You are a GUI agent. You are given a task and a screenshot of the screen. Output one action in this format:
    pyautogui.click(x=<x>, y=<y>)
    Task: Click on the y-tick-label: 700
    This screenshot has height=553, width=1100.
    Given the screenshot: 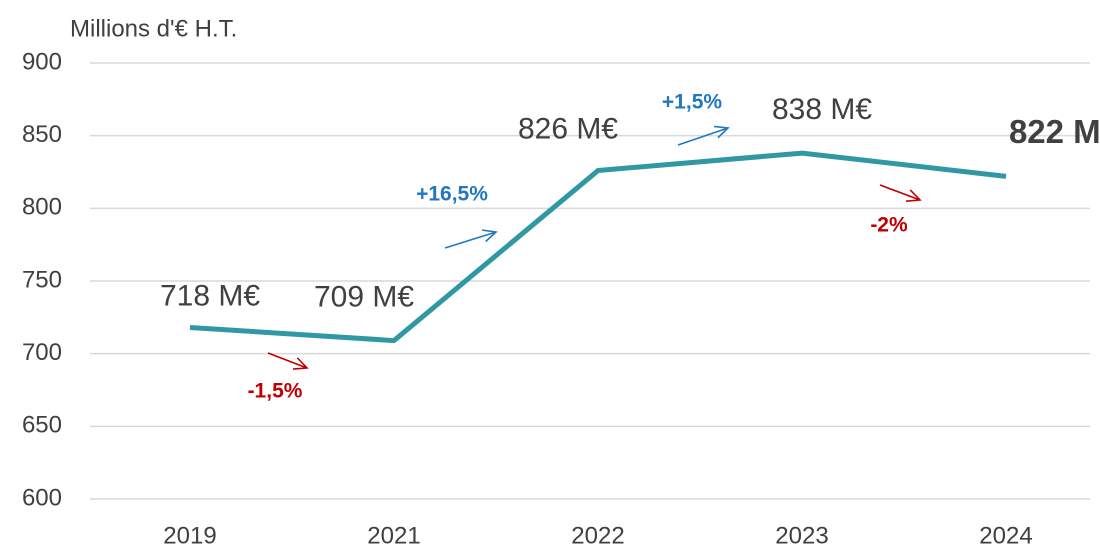 What is the action you would take?
    pyautogui.click(x=42, y=352)
    